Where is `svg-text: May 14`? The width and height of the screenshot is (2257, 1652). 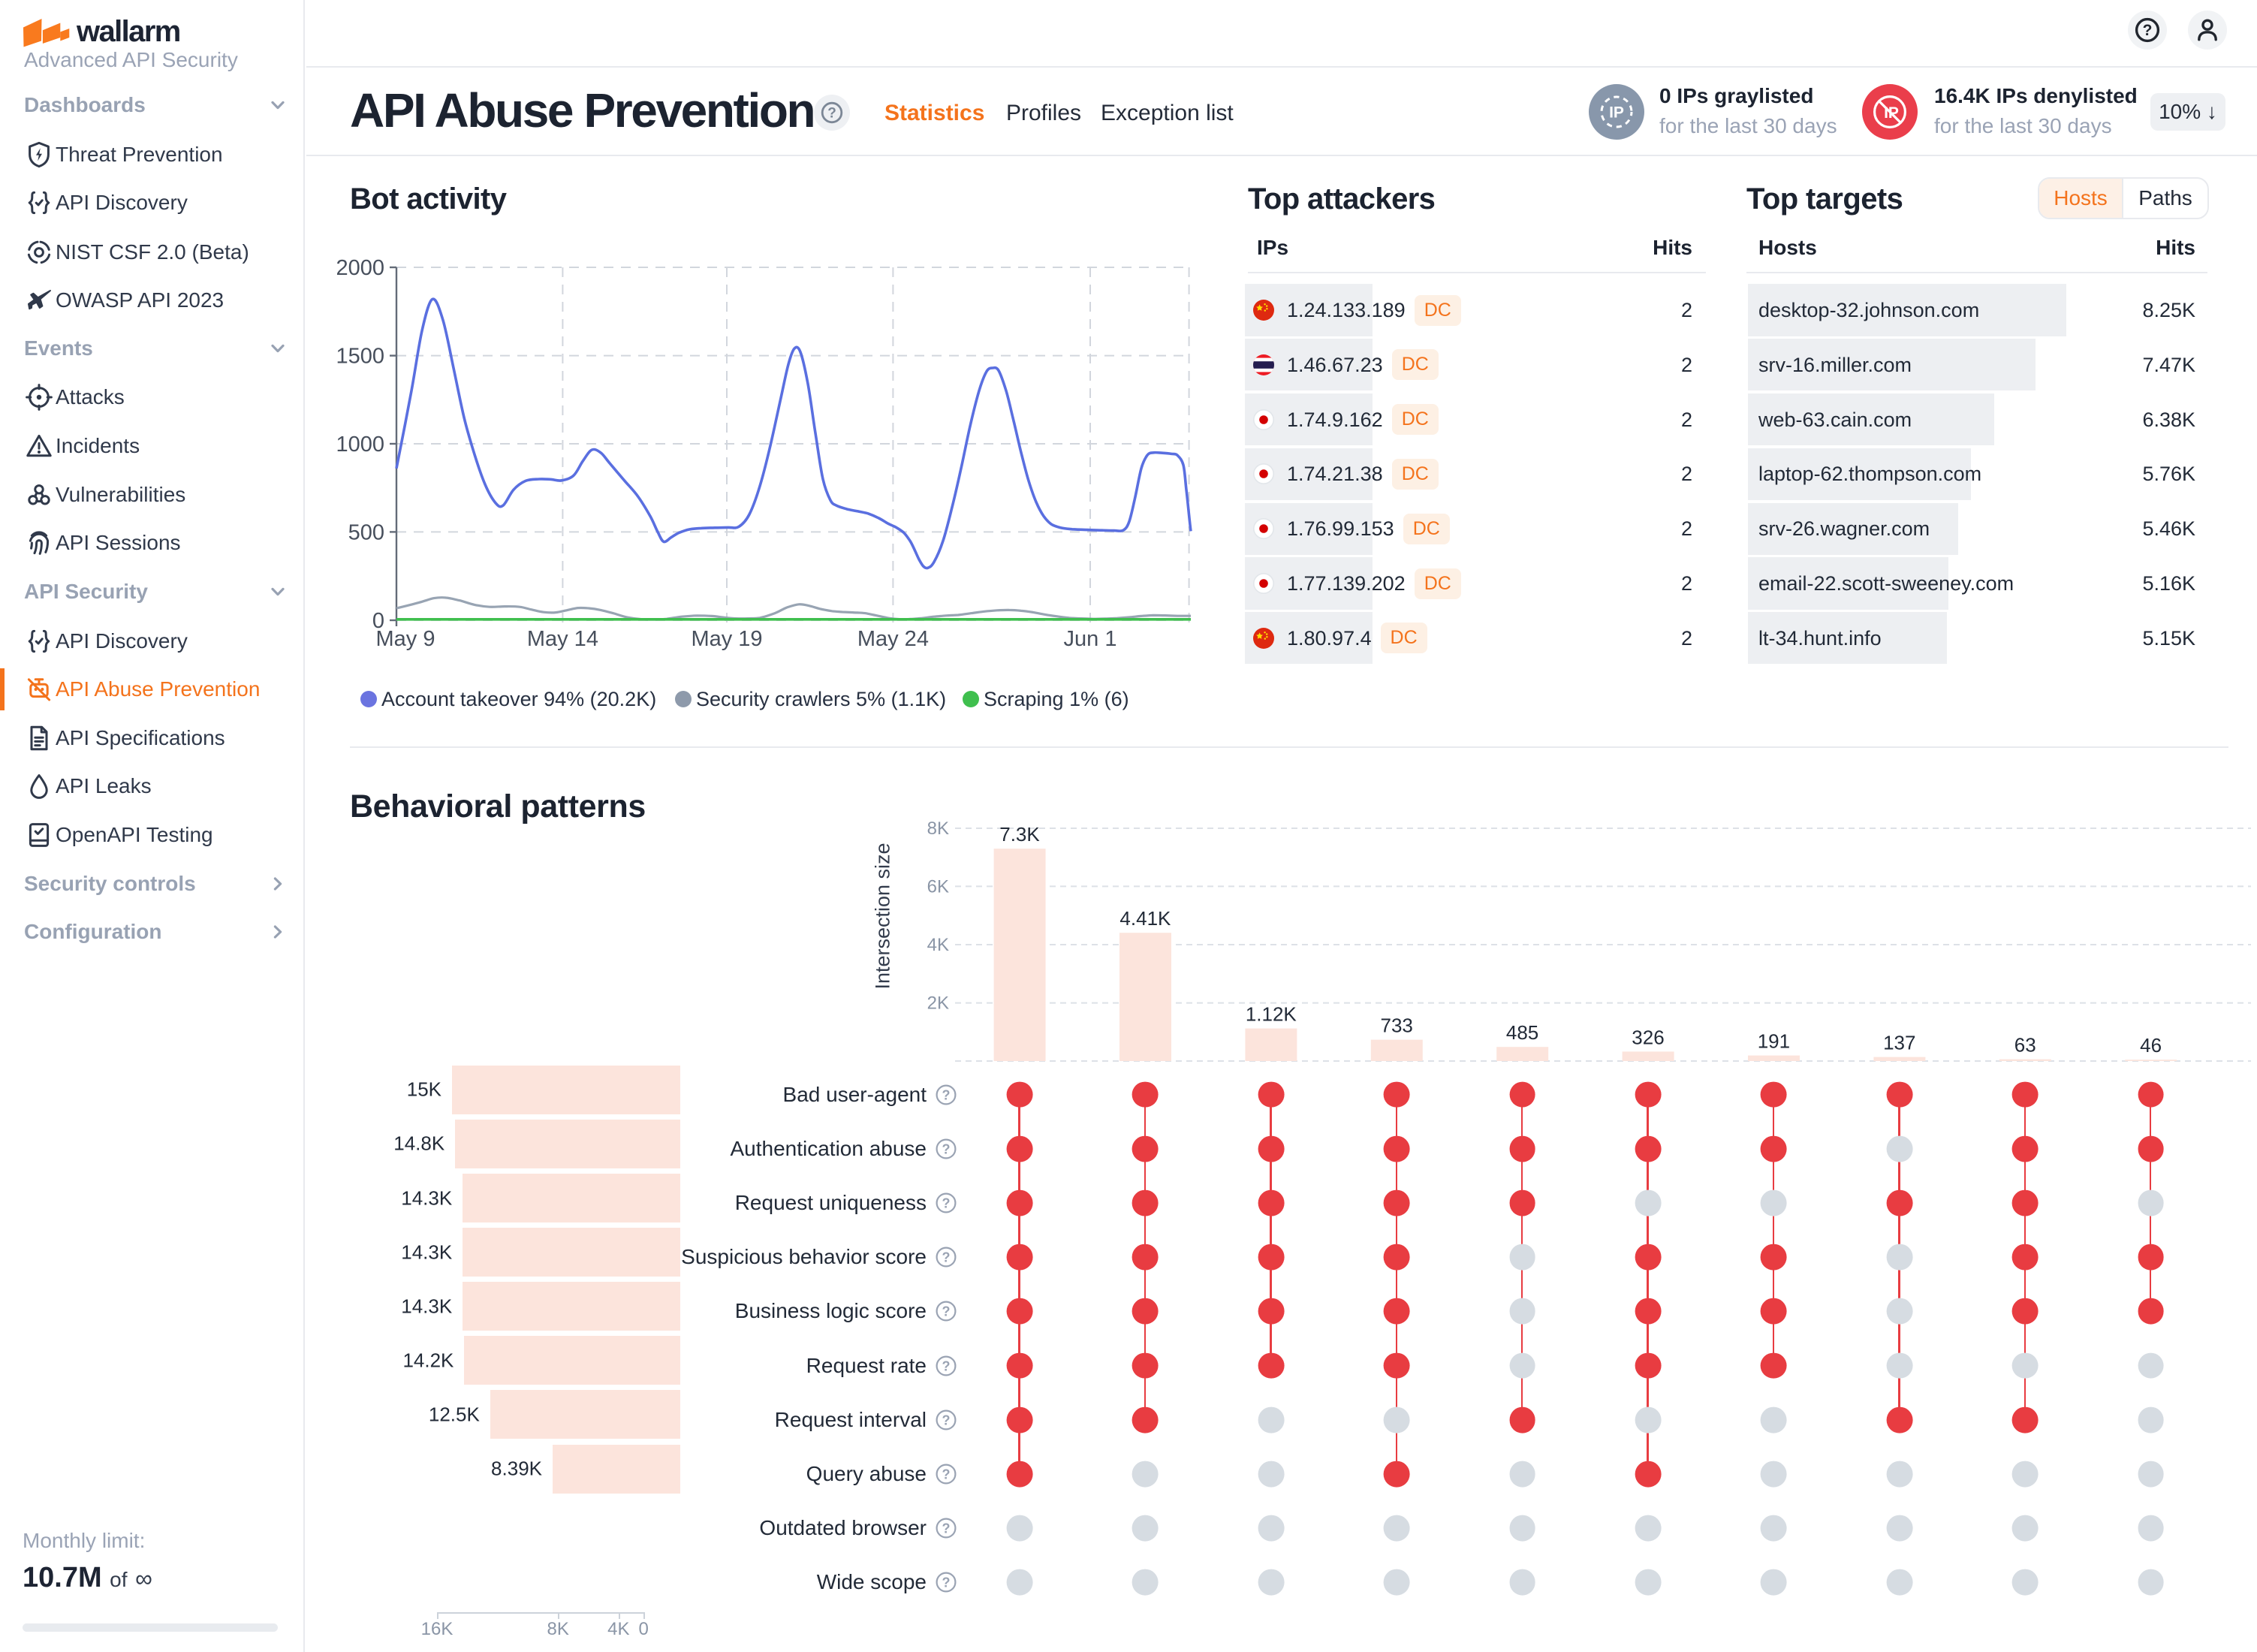
svg-text: May 14 is located at coordinates (562, 639).